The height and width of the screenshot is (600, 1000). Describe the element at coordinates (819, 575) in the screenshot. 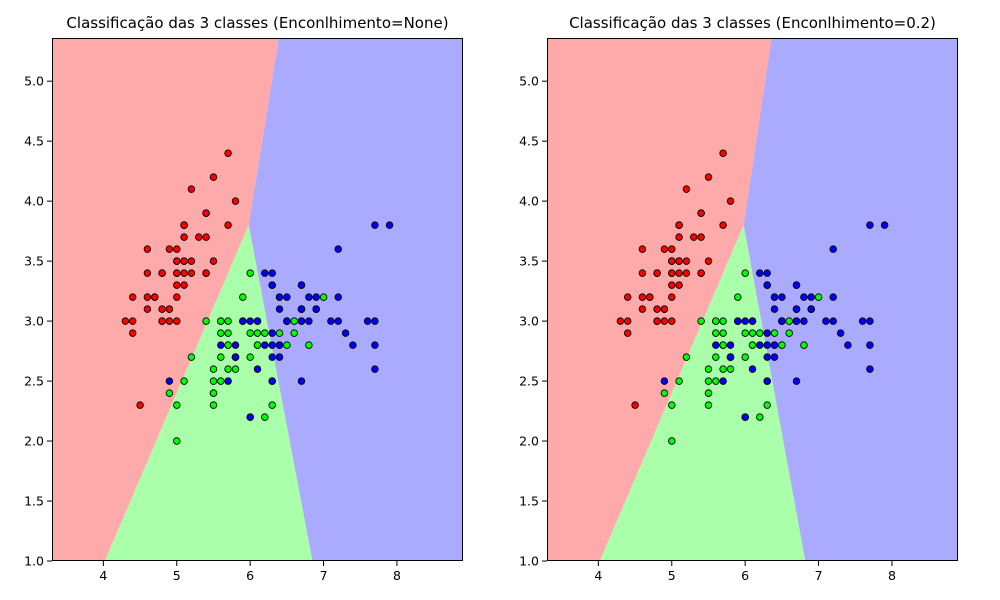

I see `x-tick-label: 7` at that location.